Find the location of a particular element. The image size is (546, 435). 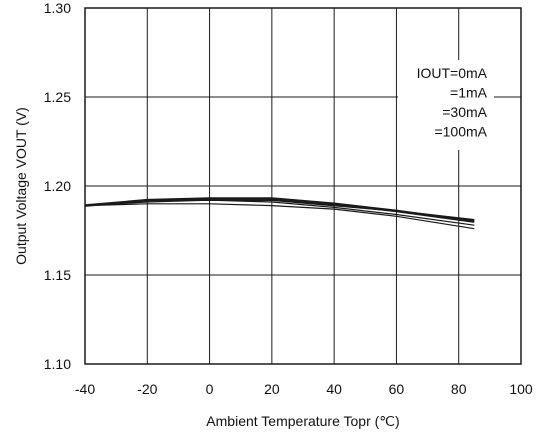

y-tick-label: 1.20 is located at coordinates (57, 186).